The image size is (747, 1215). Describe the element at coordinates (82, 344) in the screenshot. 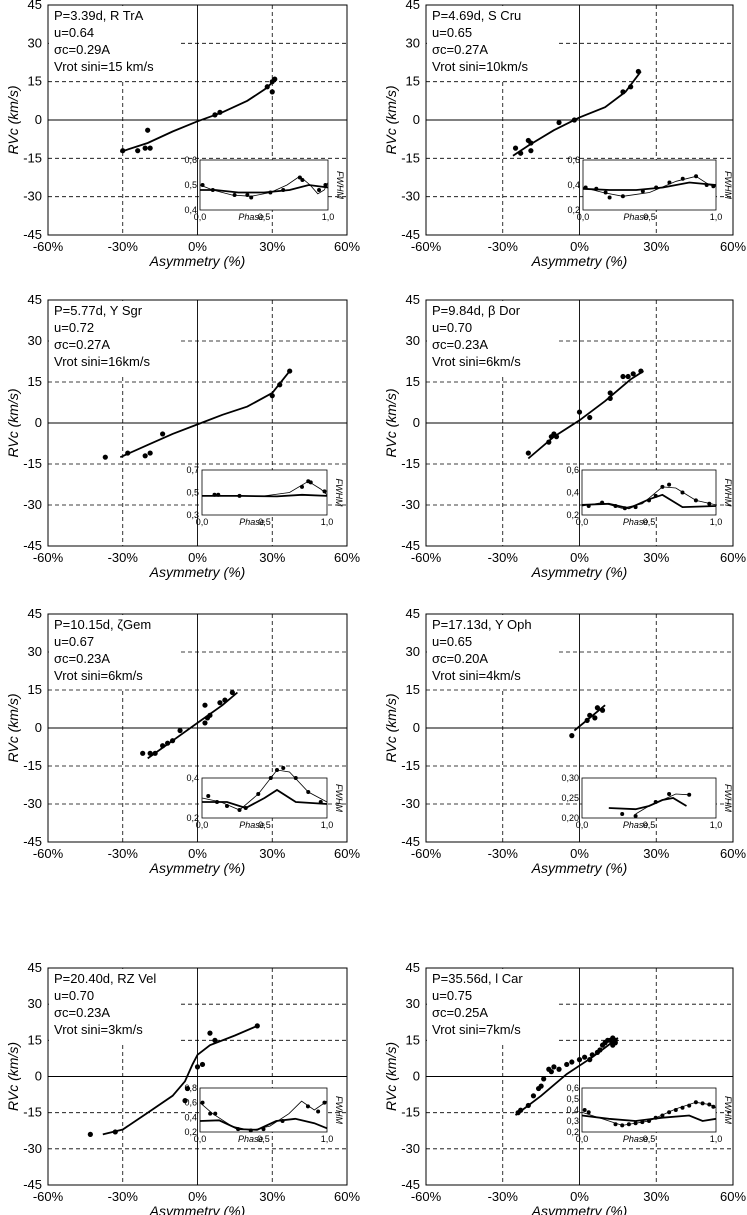

I see `annotation-line: σc=0.27A` at that location.